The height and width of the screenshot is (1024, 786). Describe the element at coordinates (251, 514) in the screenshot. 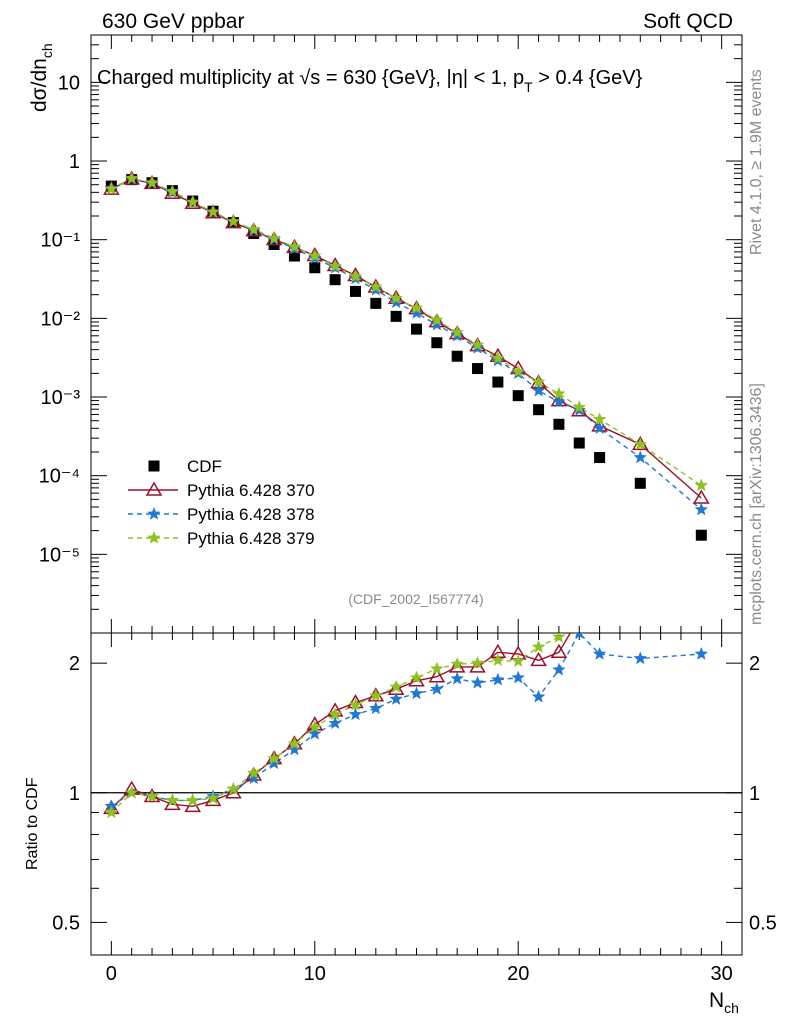

I see `legend-label: Pythia 6.428 378` at that location.